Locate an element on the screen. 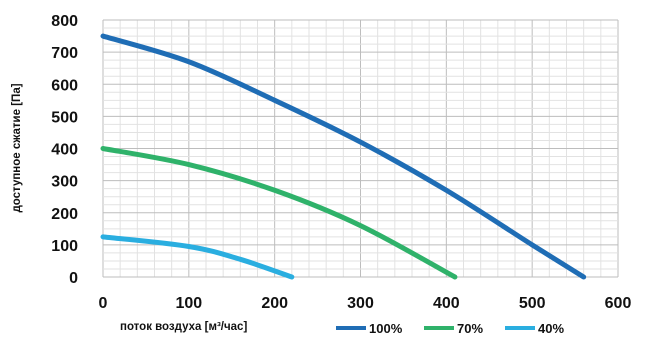 This screenshot has height=342, width=646. y-tick-label: 600 is located at coordinates (64, 85).